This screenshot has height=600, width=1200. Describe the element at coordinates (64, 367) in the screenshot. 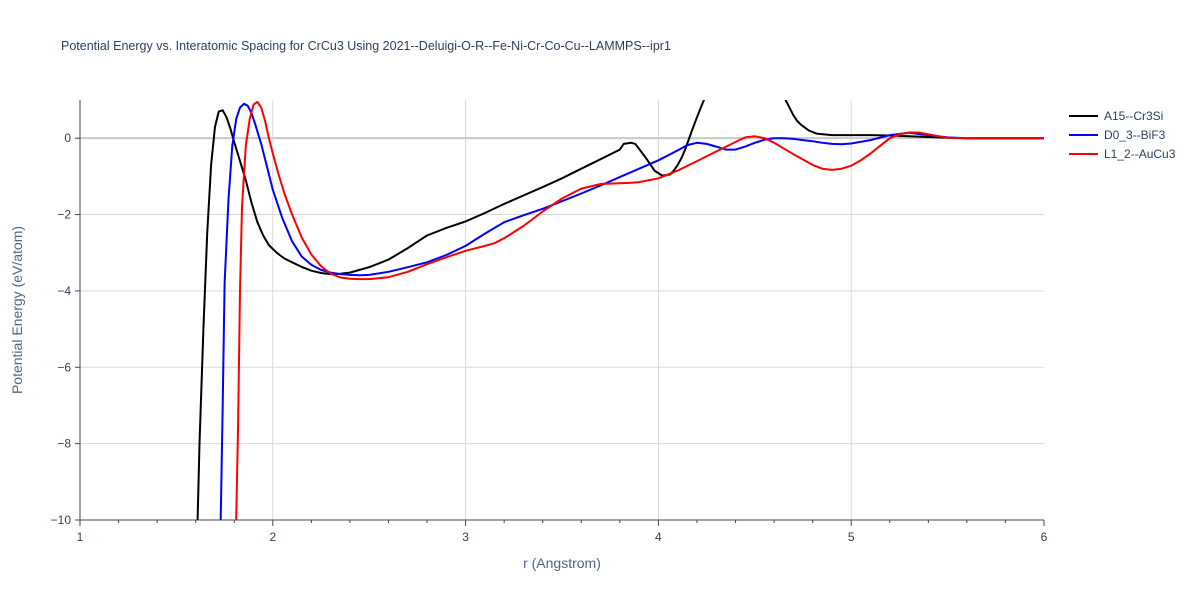

I see `y-tick-label: −6` at that location.